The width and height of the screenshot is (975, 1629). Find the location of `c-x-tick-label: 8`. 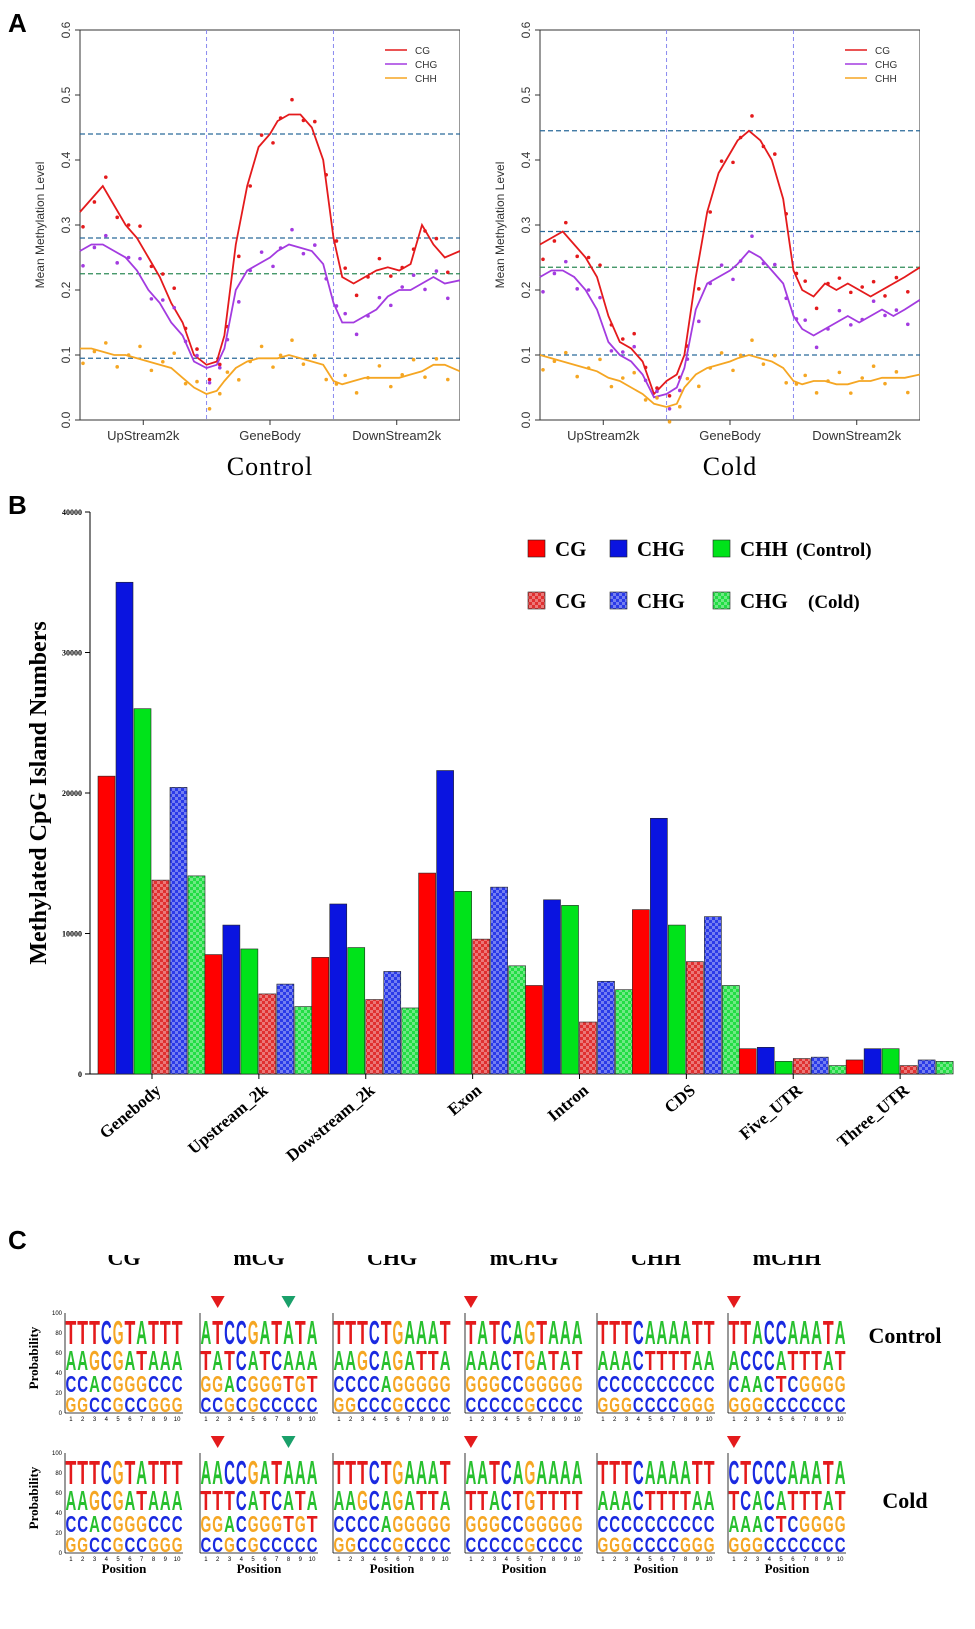

c-x-tick-label: 8 is located at coordinates (554, 1420).